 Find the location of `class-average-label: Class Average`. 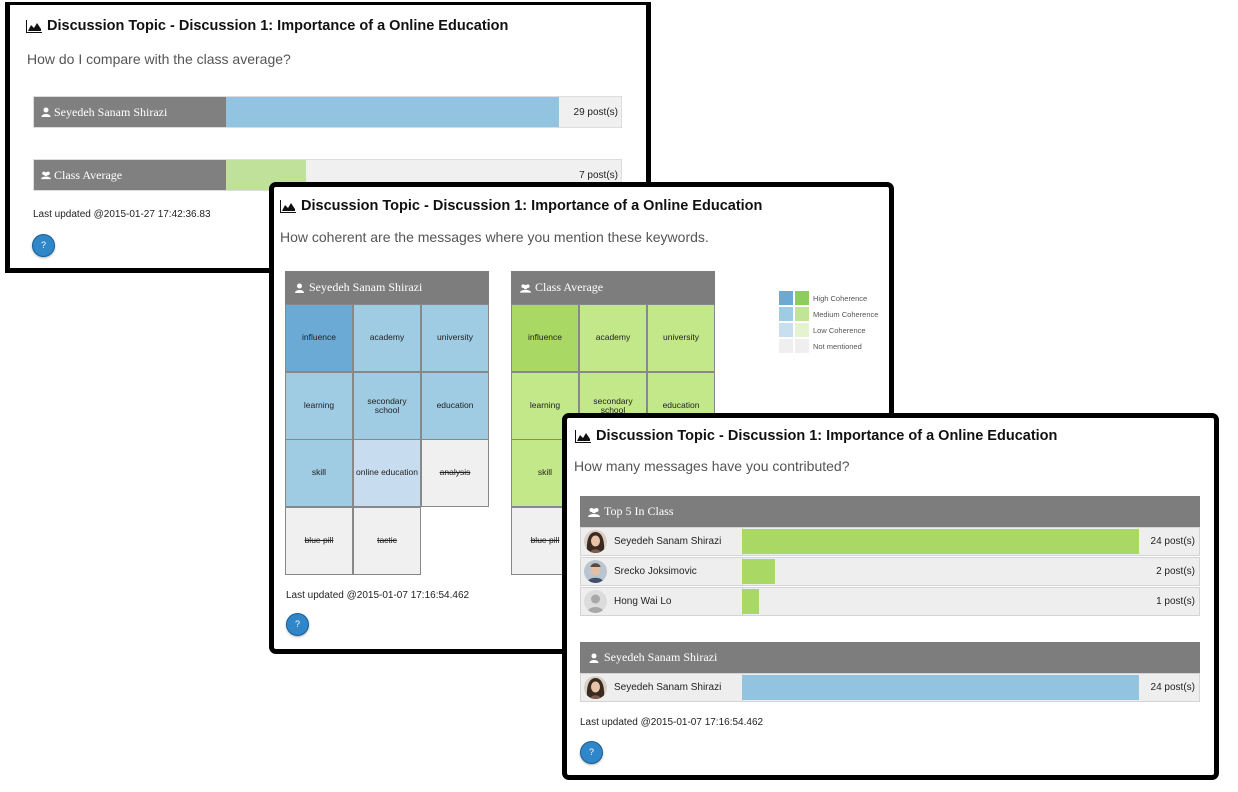

class-average-label: Class Average is located at coordinates (130, 175).